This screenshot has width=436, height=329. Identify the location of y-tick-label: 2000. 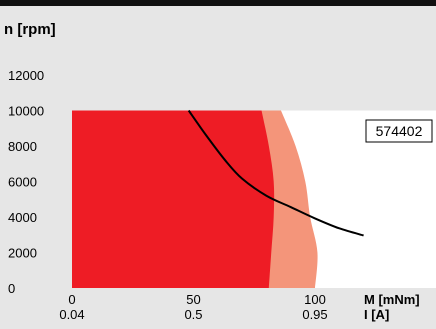
(22, 253).